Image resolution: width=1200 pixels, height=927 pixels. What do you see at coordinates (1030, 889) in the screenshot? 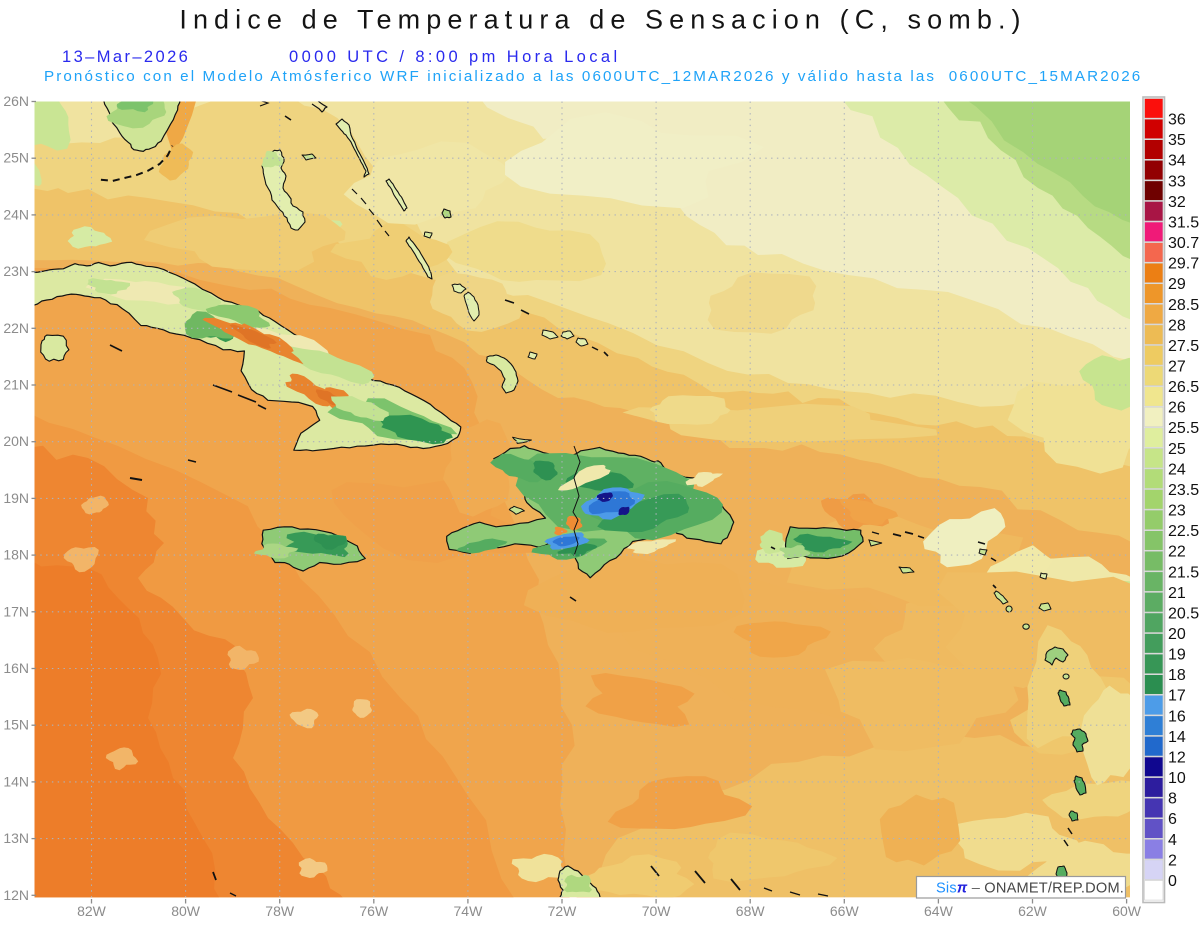
I see `svg-text: Sisπ – ONAMET/REP.DOM.` at bounding box center [1030, 889].